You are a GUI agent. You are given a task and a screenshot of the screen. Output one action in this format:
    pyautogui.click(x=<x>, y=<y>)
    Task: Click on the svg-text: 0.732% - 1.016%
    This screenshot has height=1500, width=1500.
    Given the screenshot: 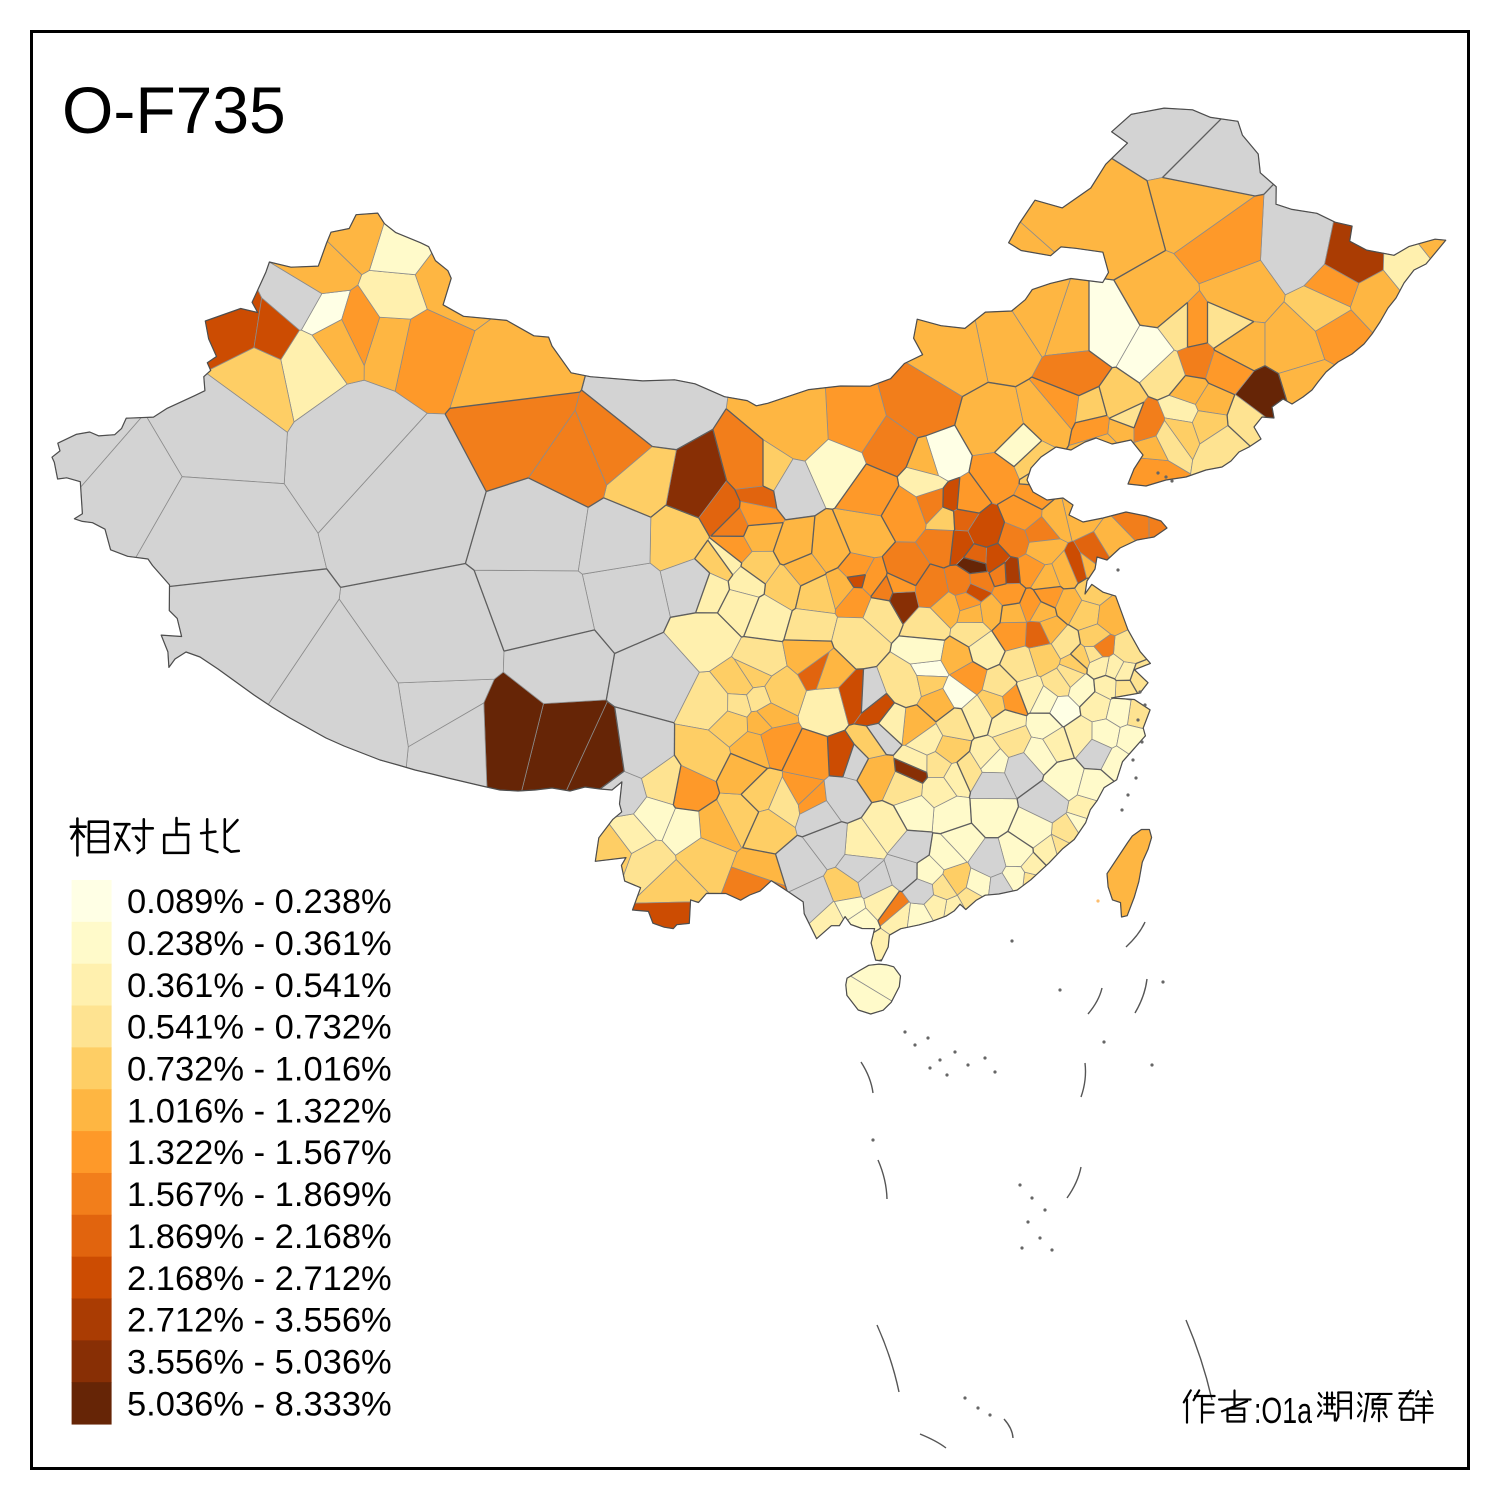 What is the action you would take?
    pyautogui.click(x=259, y=1070)
    